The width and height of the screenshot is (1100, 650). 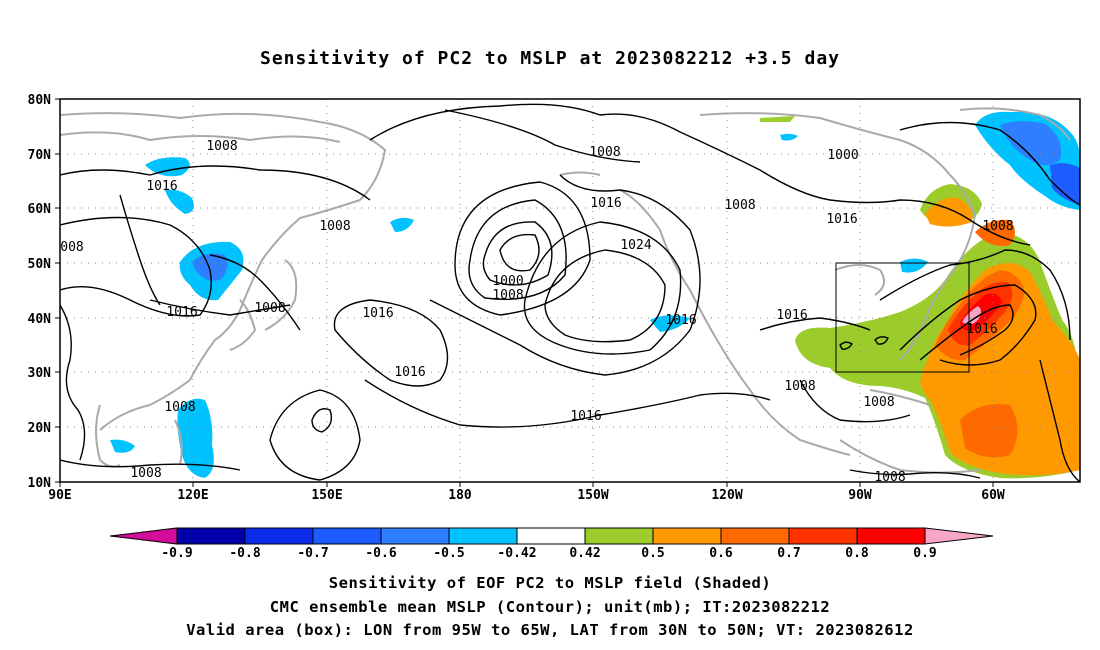 I want to click on lon-label: 150E, so click(x=326, y=495).